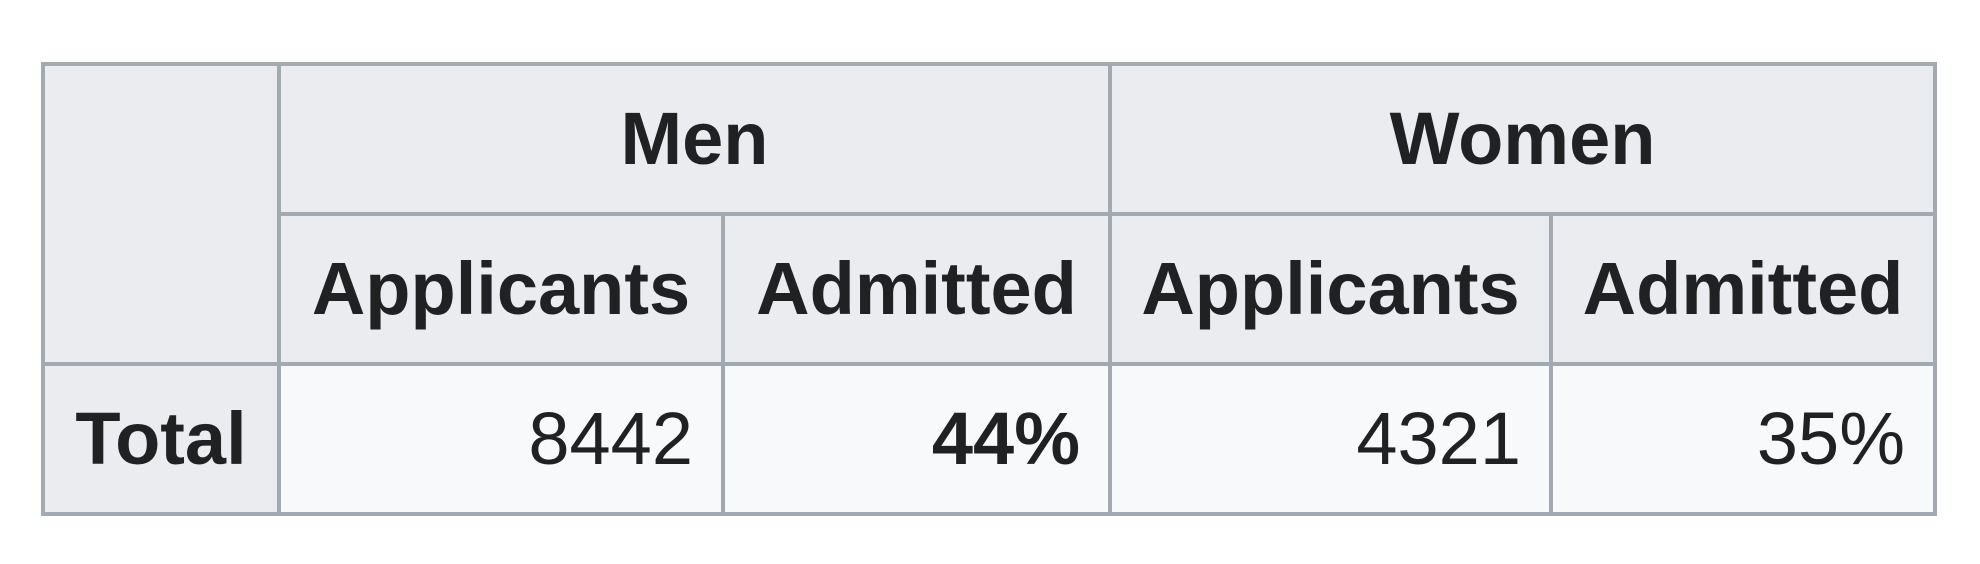 Image resolution: width=1980 pixels, height=564 pixels. I want to click on subheader-men-admitted: Admitted, so click(916, 289).